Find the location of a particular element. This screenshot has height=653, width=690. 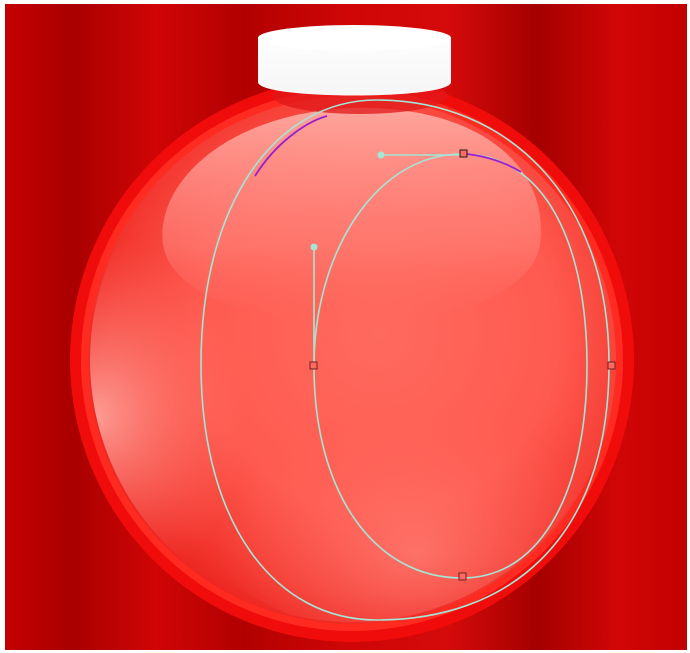

anchor-point-left is located at coordinates (313, 365).